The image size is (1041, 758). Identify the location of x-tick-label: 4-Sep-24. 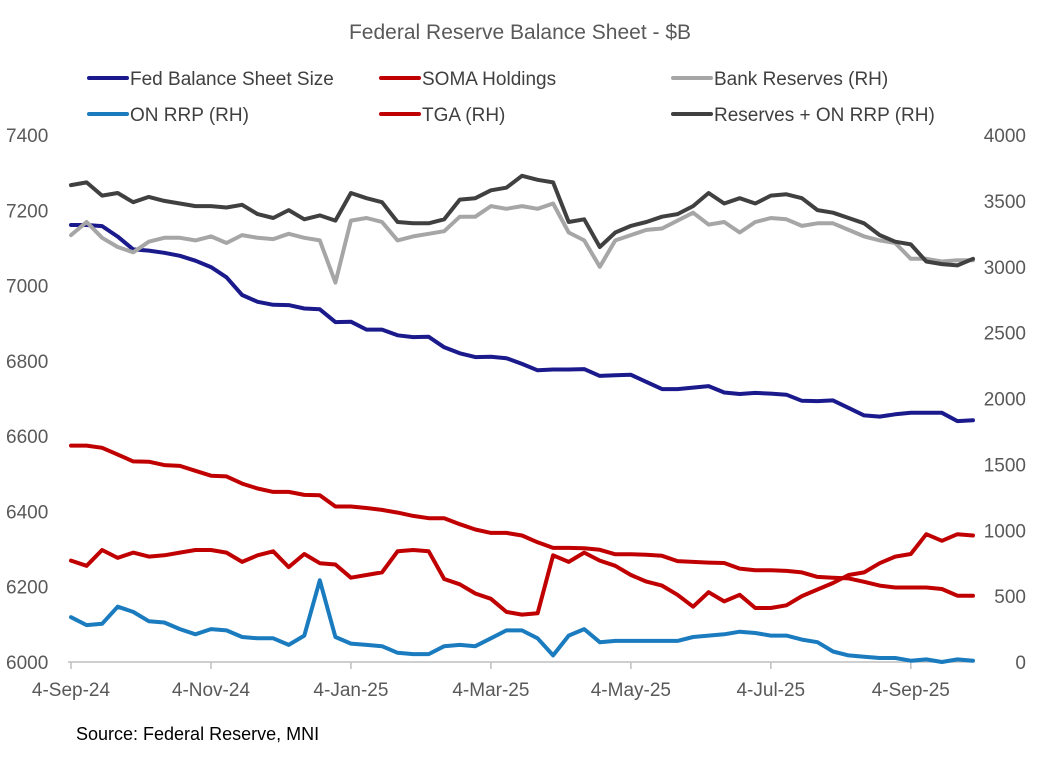
(71, 690).